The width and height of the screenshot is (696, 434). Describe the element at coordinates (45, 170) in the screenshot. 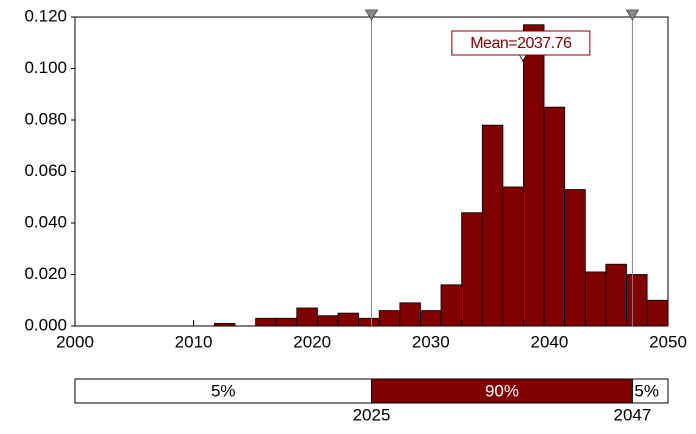

I see `y-tick-label: 0.060` at that location.